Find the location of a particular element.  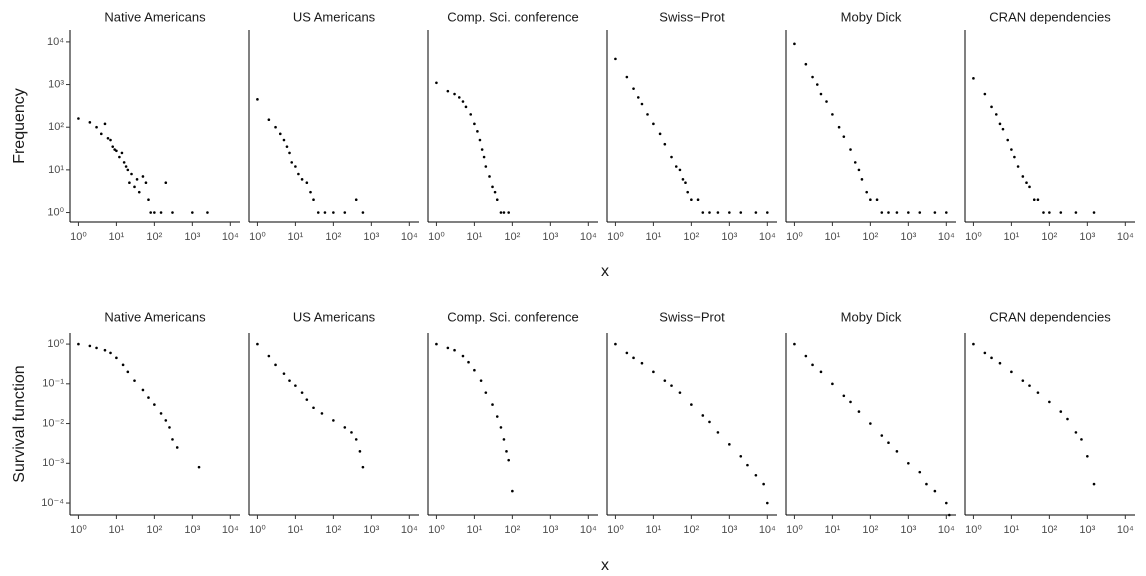

y-tick-label: 10⁻² is located at coordinates (53, 423).